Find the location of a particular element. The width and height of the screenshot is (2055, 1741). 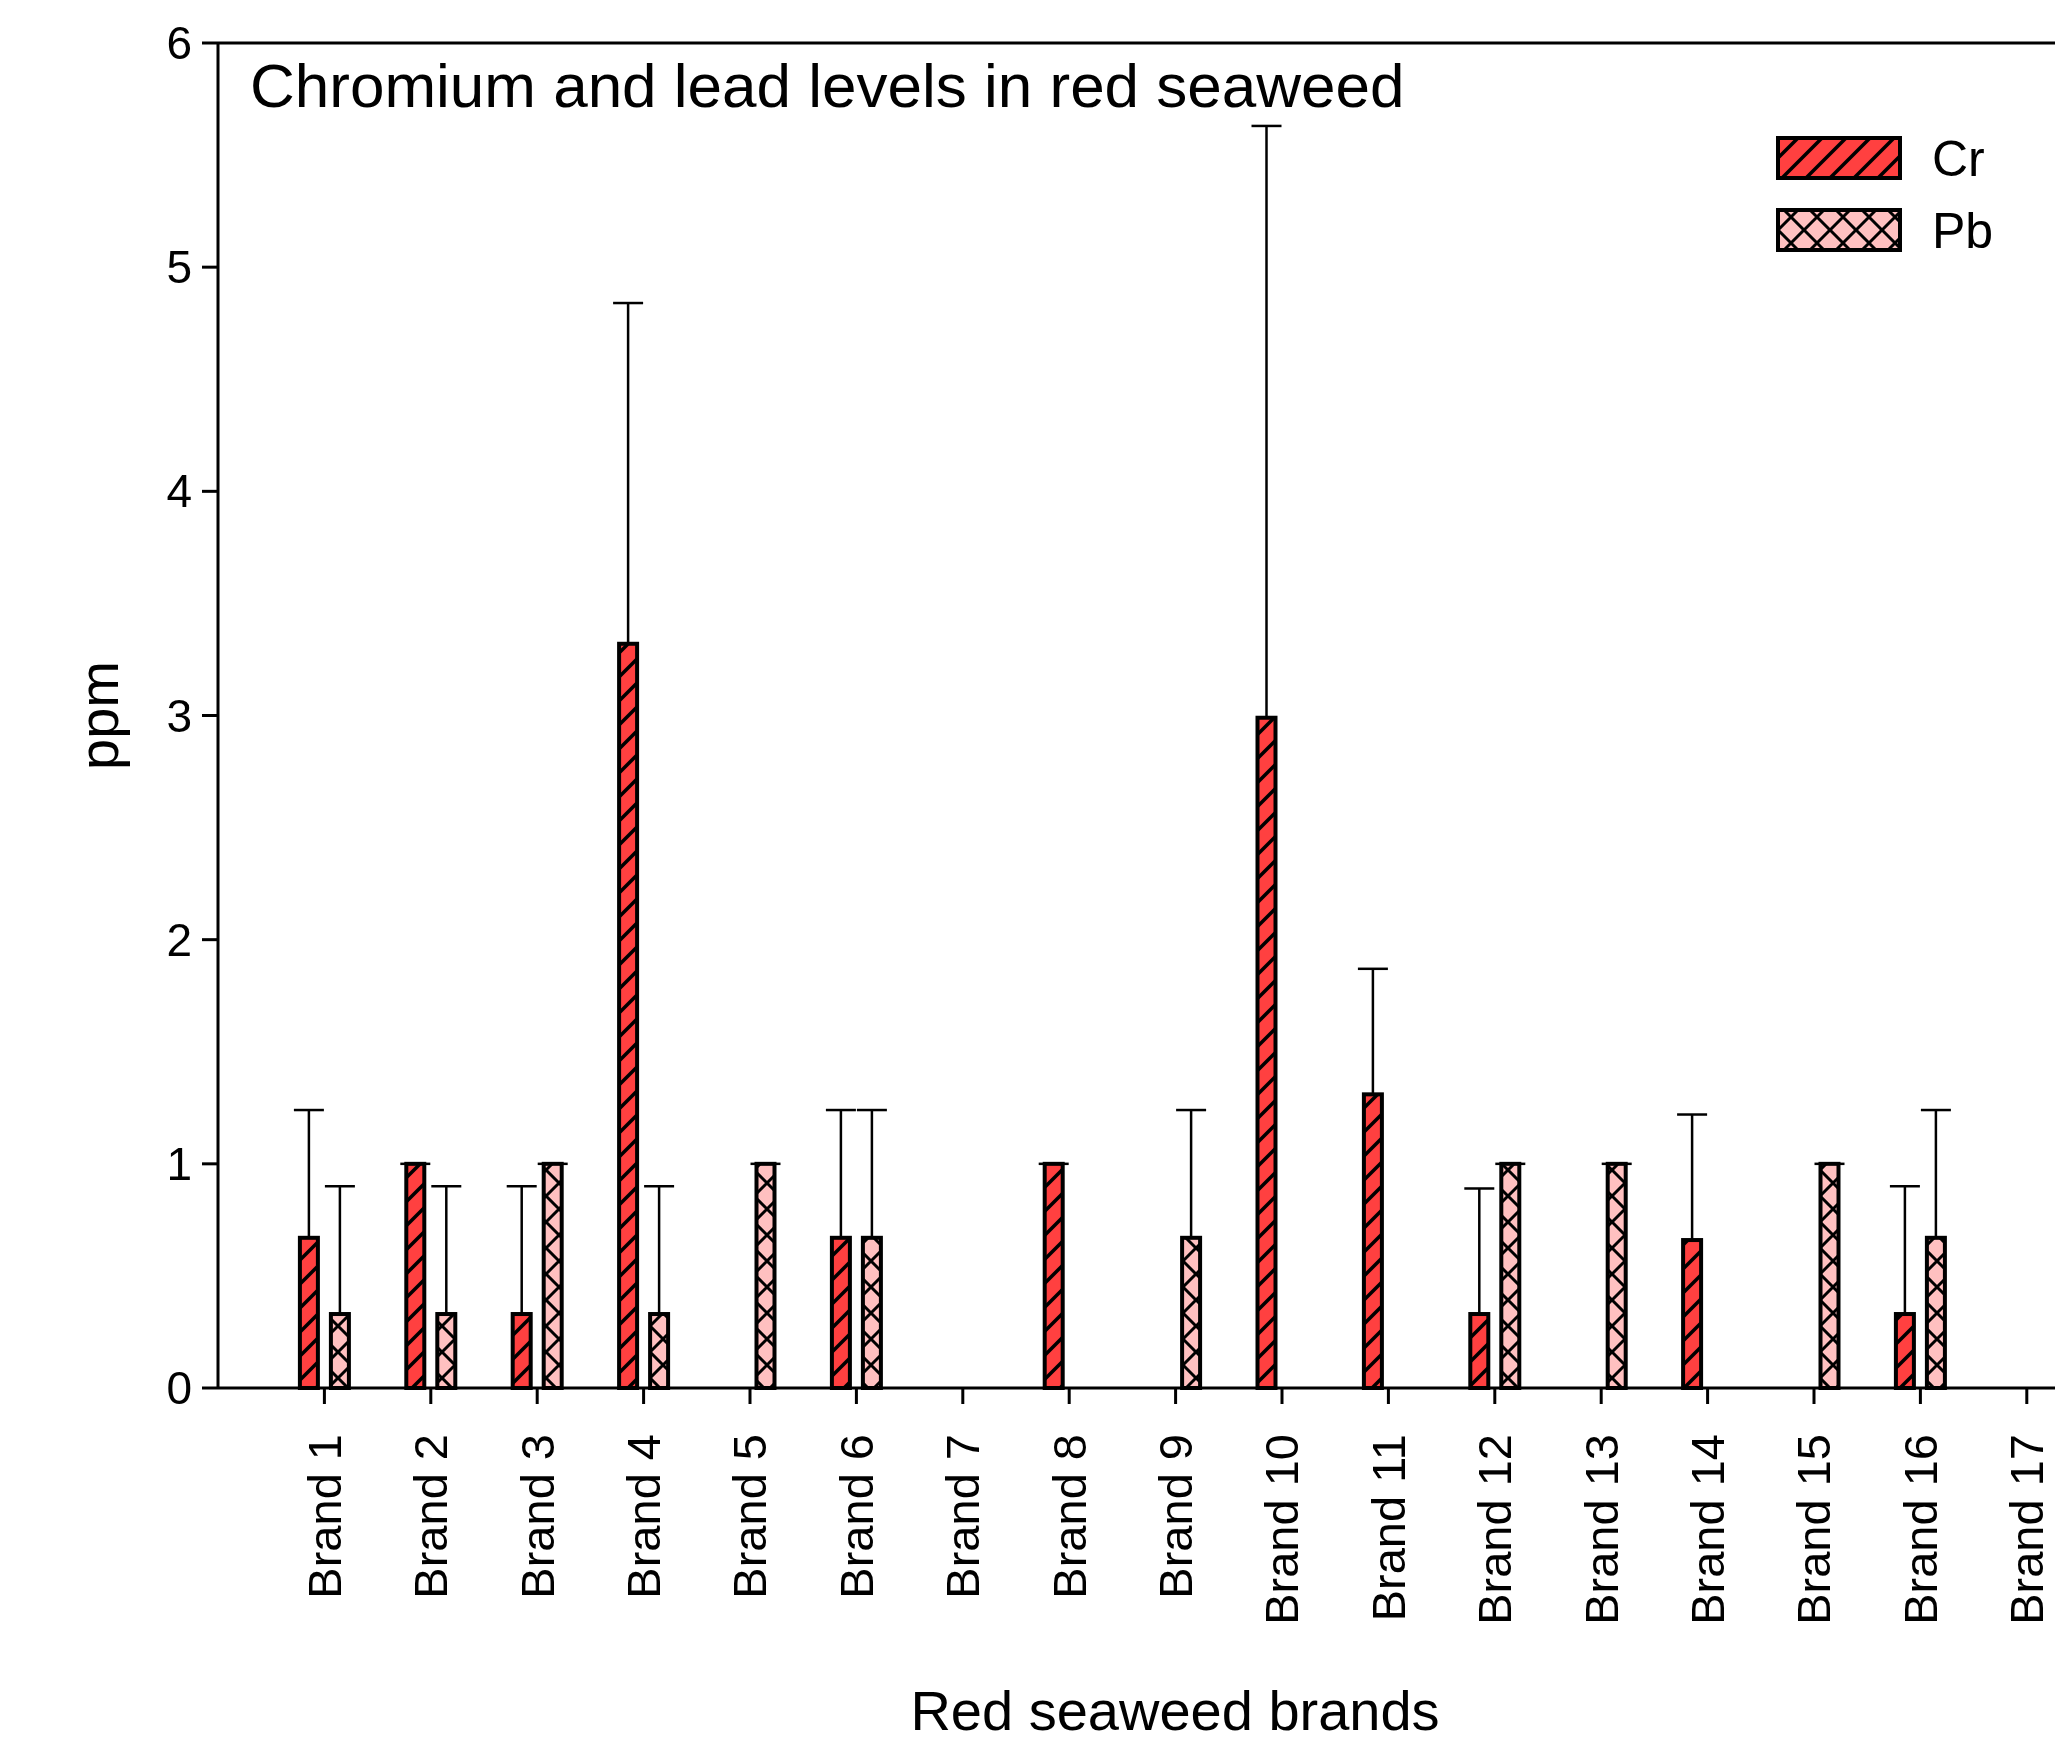

x-tick-label: Brand 12 is located at coordinates (1495, 1529).